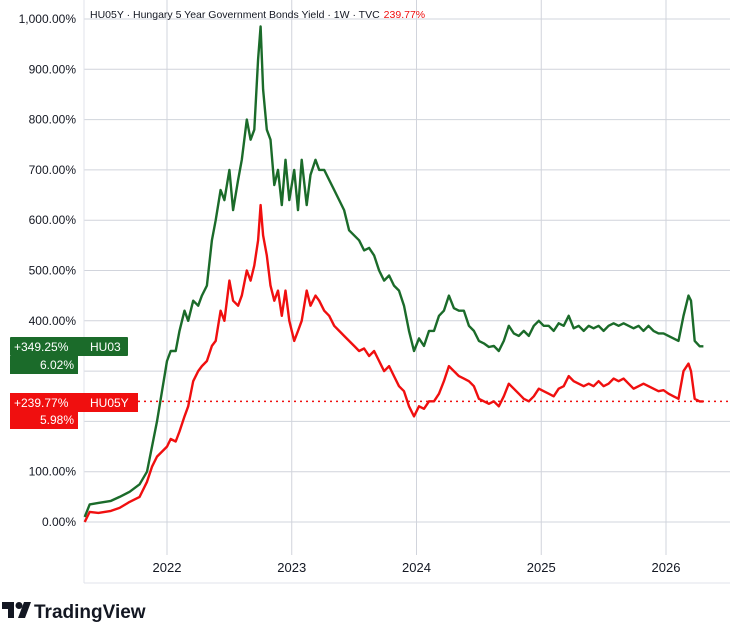  I want to click on y-tick-label: 900.00%, so click(53, 69).